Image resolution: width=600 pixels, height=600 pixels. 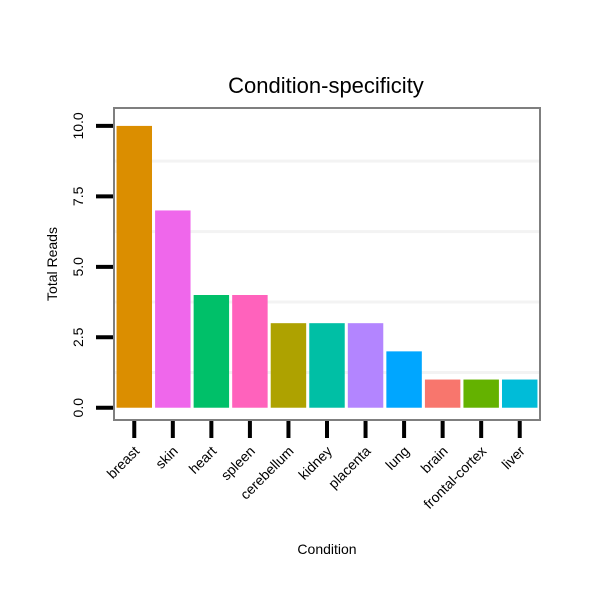 I want to click on bar-brain, so click(x=442, y=393).